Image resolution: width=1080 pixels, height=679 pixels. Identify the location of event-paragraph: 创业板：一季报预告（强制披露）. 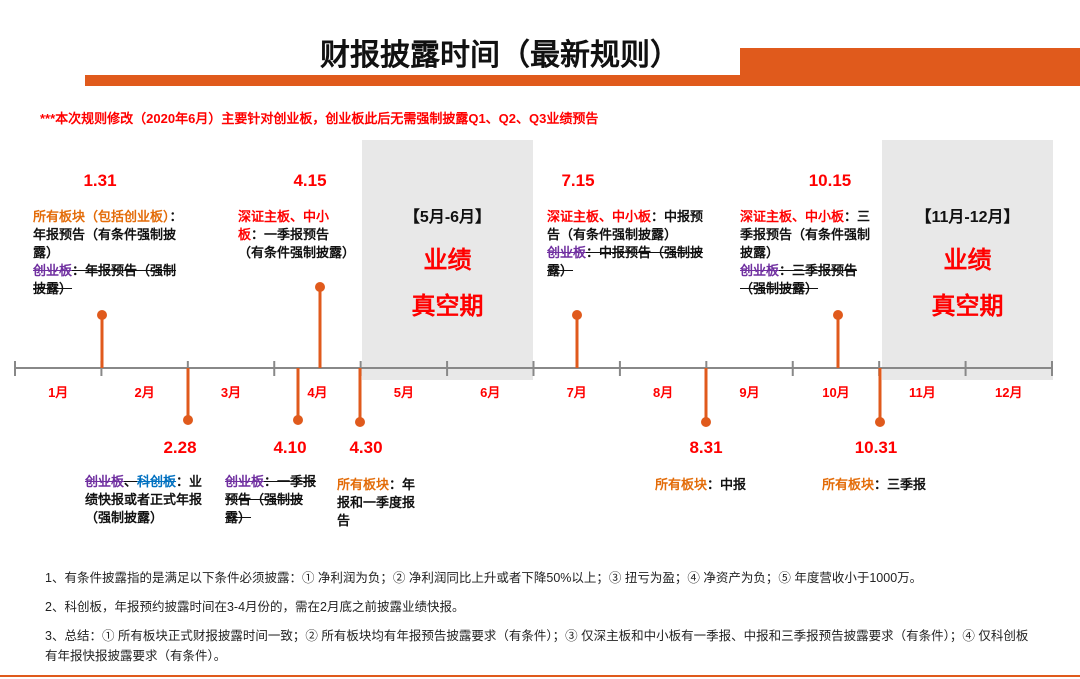
(272, 500).